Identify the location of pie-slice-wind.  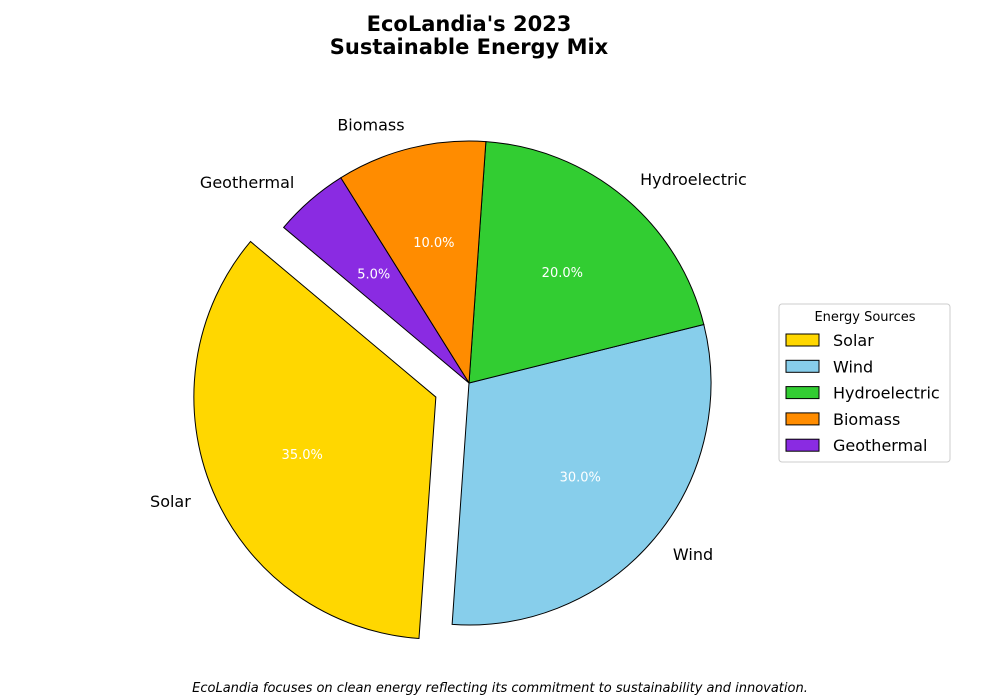
(581, 474).